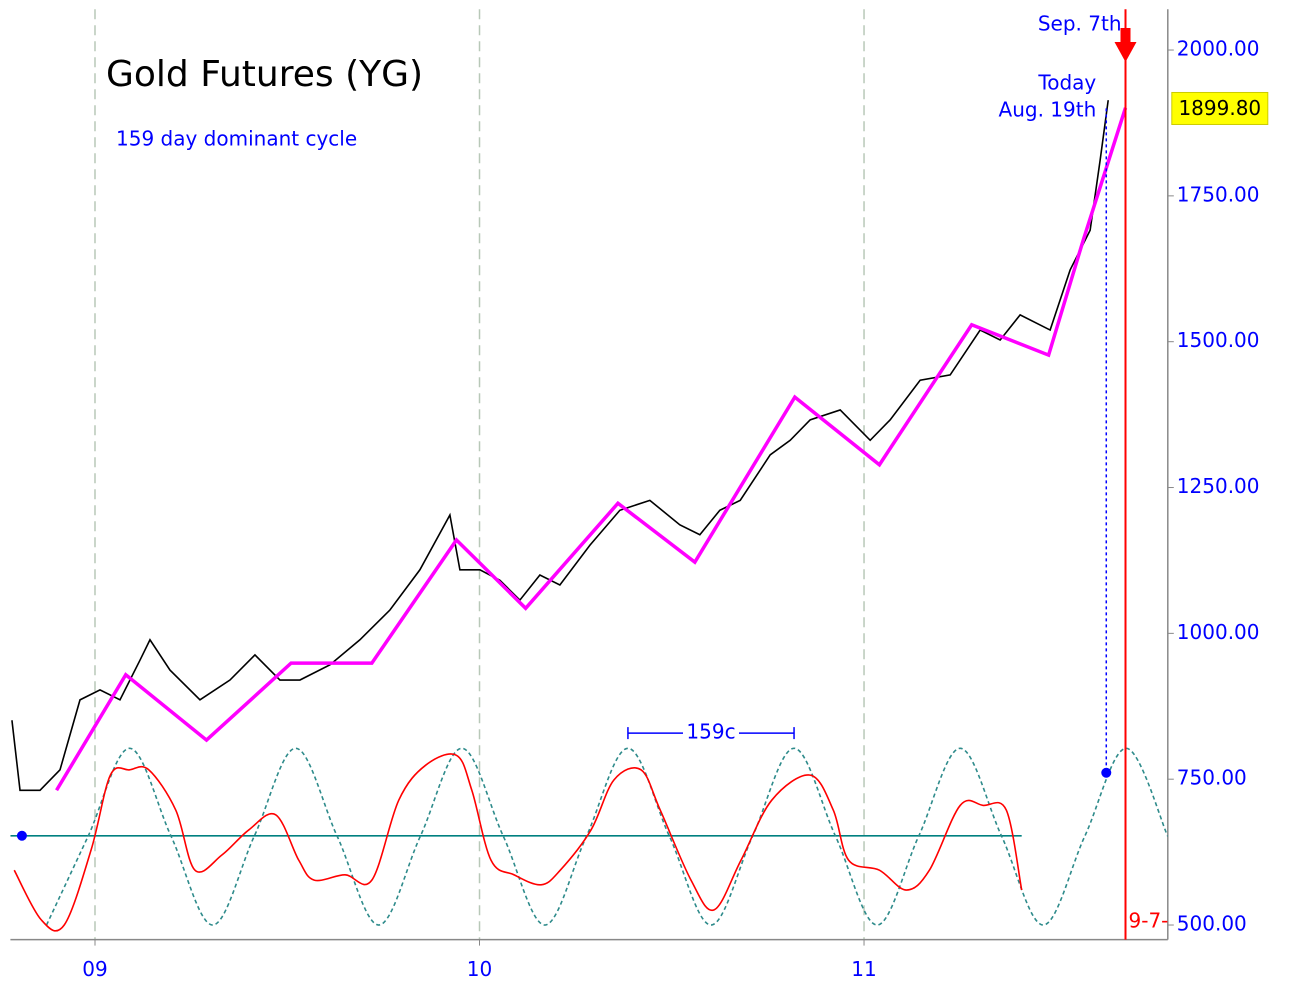 Image resolution: width=1307 pixels, height=991 pixels. Describe the element at coordinates (1149, 921) in the screenshot. I see `target-bottom-label: 9-7-` at that location.